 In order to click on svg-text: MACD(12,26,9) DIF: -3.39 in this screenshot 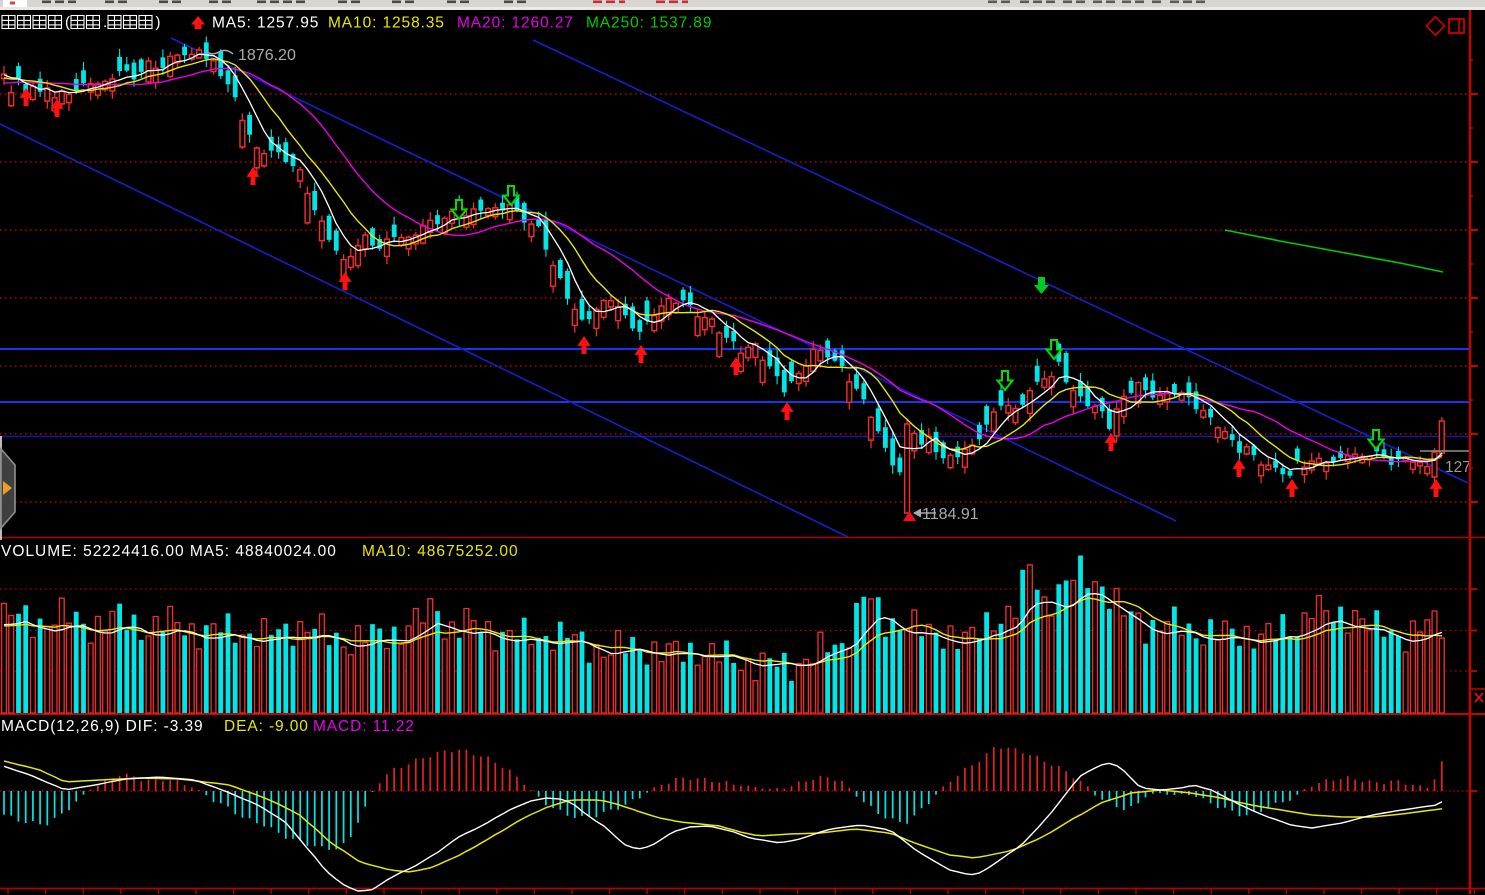, I will do `click(102, 726)`.